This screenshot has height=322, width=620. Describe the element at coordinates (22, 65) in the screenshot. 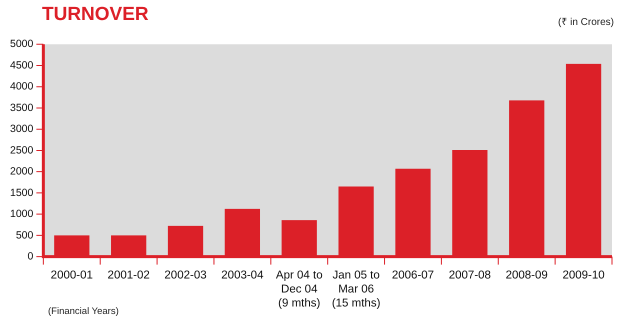

I see `y-tick-label: 4500` at that location.